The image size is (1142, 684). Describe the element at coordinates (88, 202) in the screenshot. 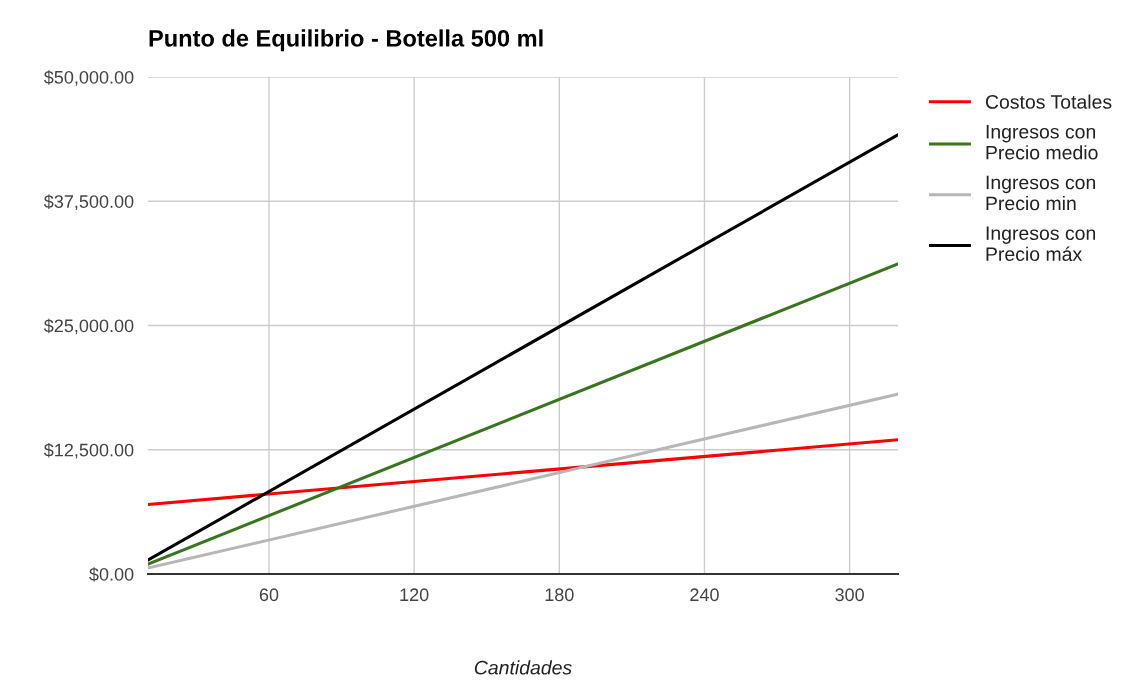

I see `y-tick-label: $37,500.00` at that location.